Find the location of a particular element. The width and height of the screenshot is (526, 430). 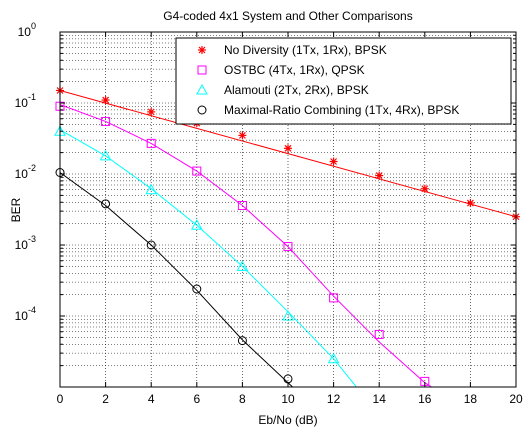

x-tick-label: 16 is located at coordinates (425, 399).